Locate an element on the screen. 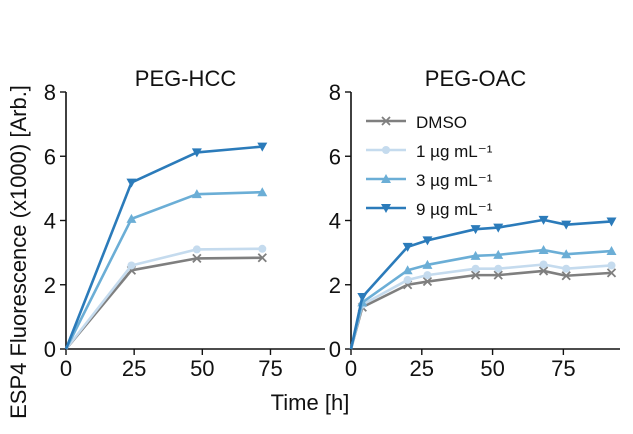 Image resolution: width=633 pixels, height=434 pixels. legend-item-1-g-ml: 1 µg mL⁻¹ is located at coordinates (429, 151).